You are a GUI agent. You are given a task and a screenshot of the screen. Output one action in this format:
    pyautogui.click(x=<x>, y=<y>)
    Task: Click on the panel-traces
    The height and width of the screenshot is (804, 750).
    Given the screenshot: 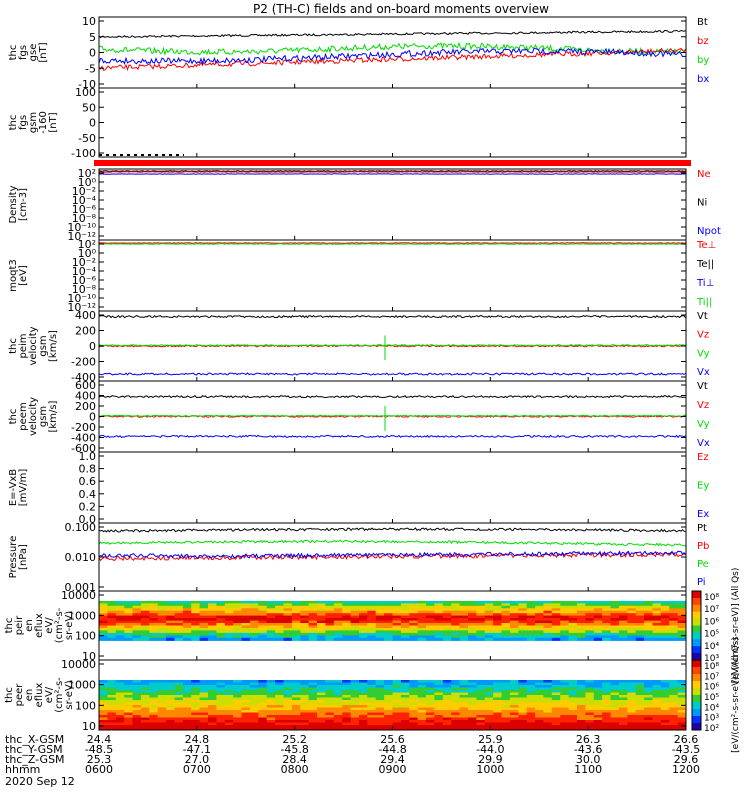 What is the action you would take?
    pyautogui.click(x=393, y=621)
    